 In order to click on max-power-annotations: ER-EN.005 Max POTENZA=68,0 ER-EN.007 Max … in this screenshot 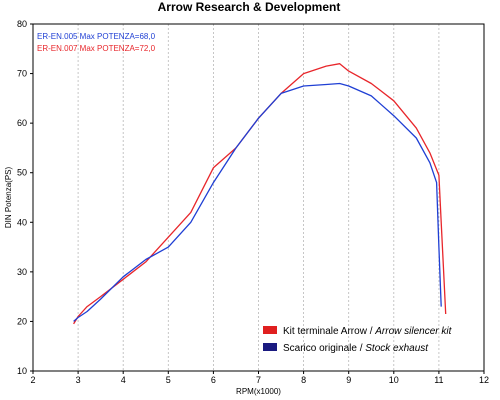, I will do `click(96, 42)`.